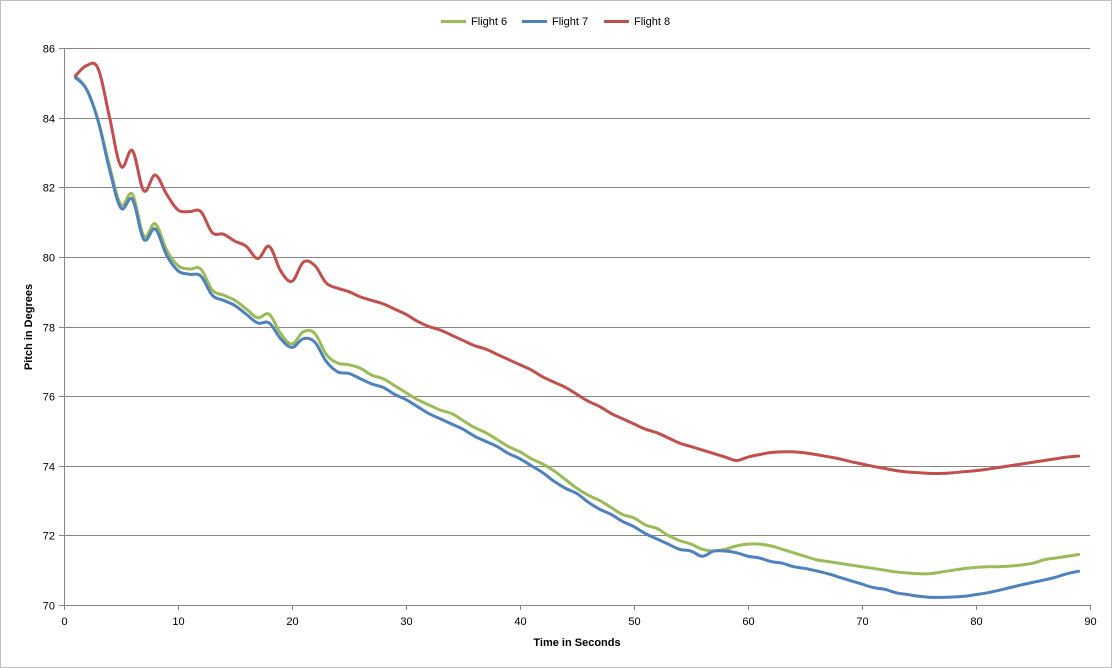 This screenshot has width=1112, height=668. Describe the element at coordinates (49, 50) in the screenshot. I see `y-tick-label: 86` at that location.